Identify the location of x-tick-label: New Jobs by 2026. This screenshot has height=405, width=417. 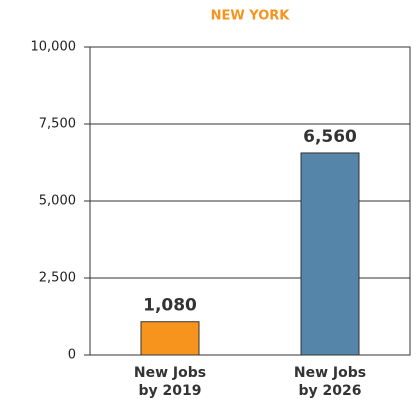
(330, 382).